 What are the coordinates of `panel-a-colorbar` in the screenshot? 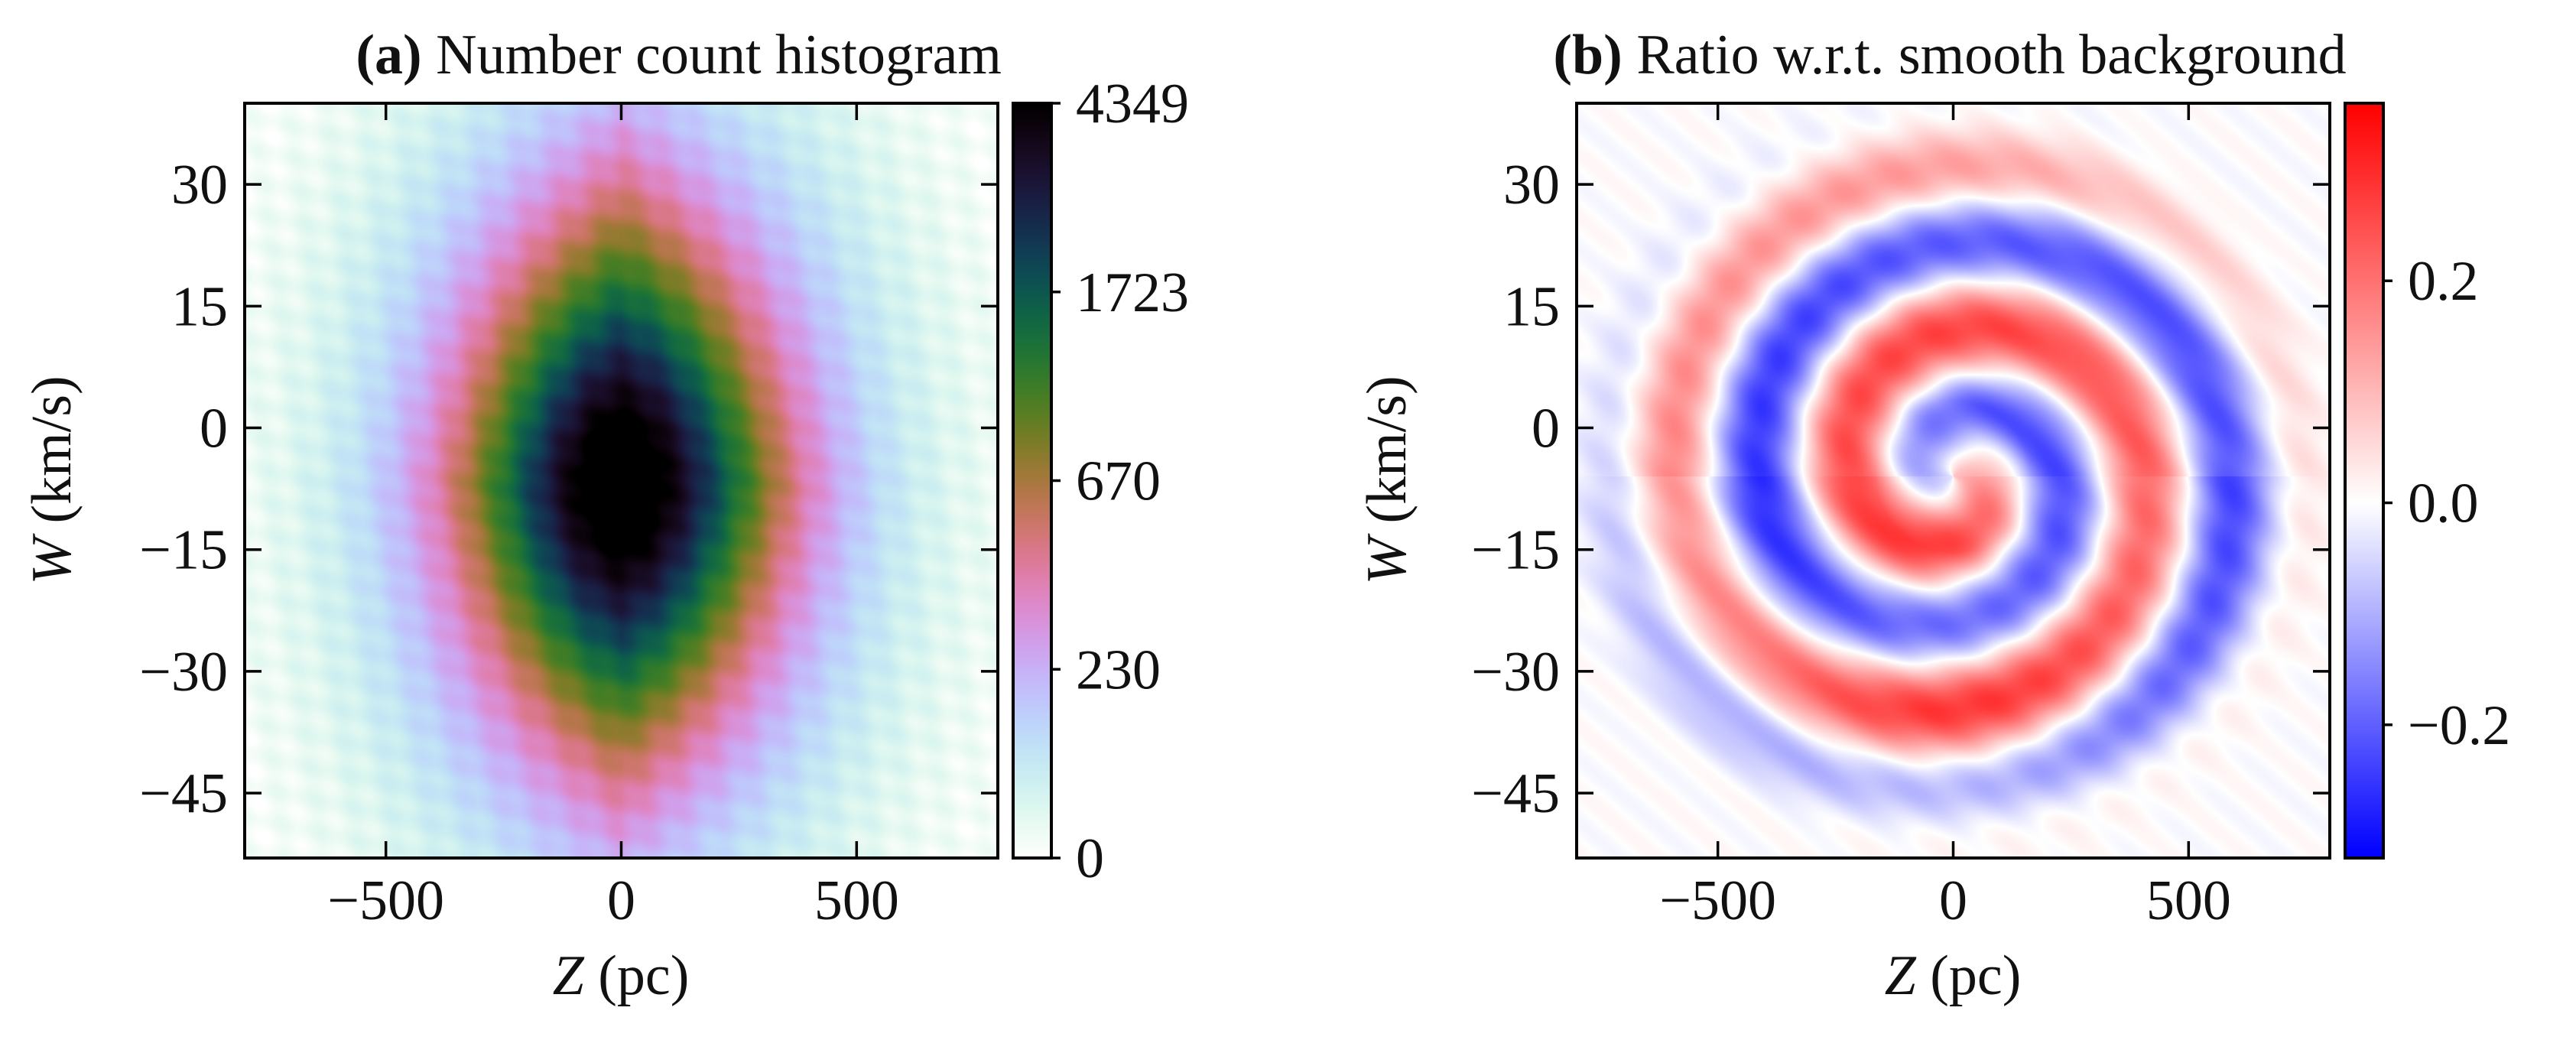 It's located at (1032, 480).